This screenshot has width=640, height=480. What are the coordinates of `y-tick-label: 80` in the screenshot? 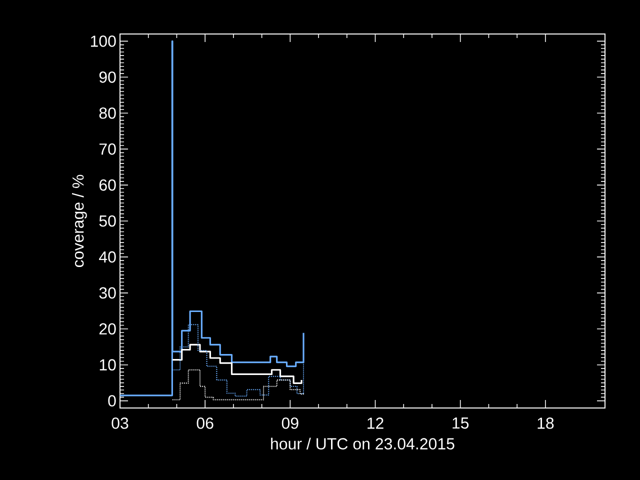 It's located at (107, 113).